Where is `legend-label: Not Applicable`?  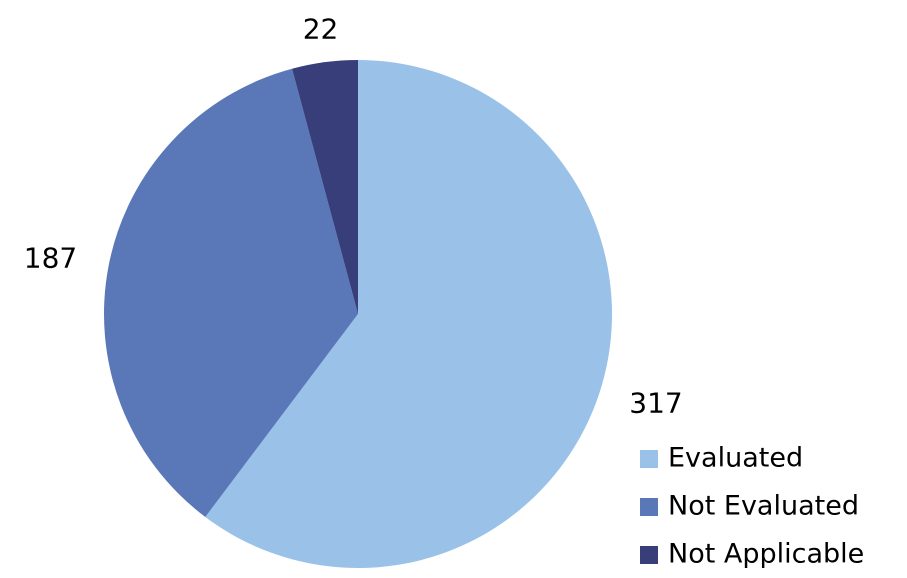 legend-label: Not Applicable is located at coordinates (766, 554).